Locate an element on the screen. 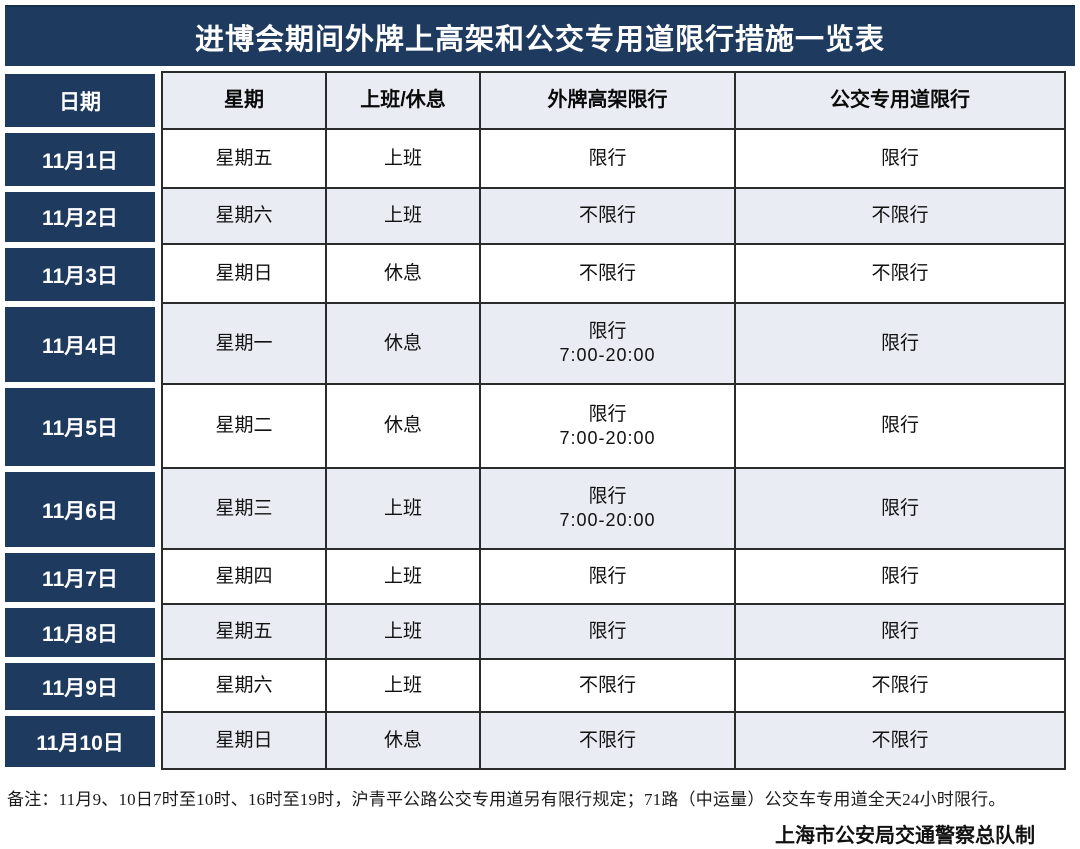 This screenshot has width=1080, height=849. table-row: 11月2日 星期六 上班 不限行 不限行 is located at coordinates (540, 217).